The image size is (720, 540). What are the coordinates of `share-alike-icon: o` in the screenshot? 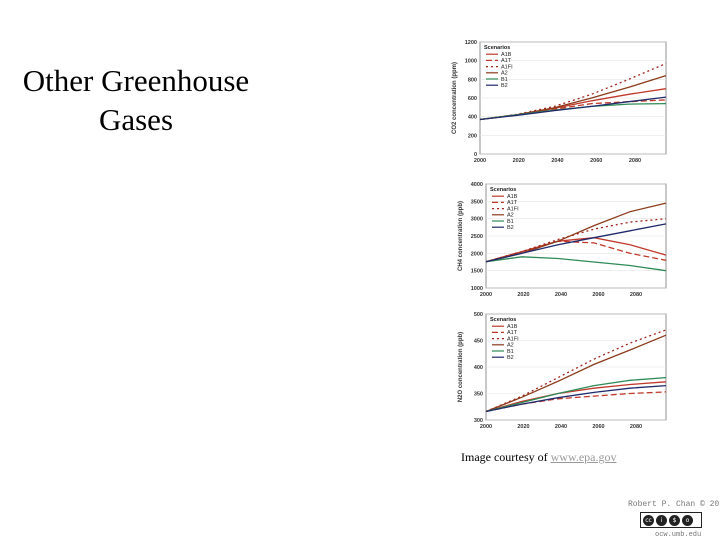 It's located at (687, 520).